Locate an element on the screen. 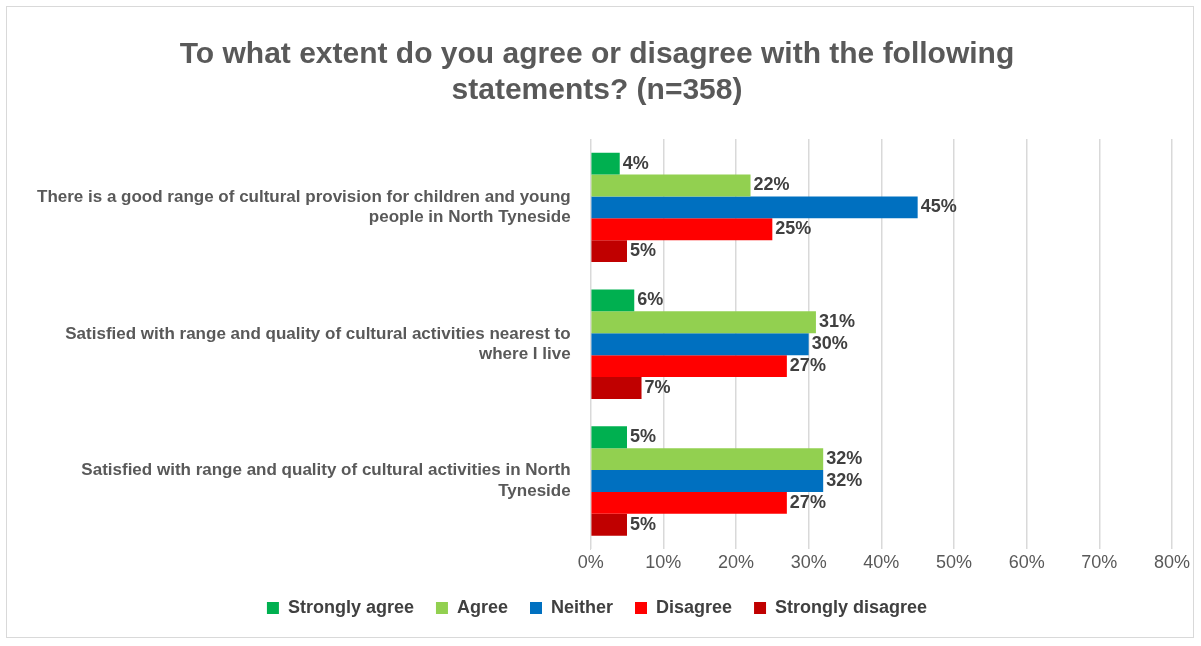  x-tick-label: 0% is located at coordinates (590, 562).